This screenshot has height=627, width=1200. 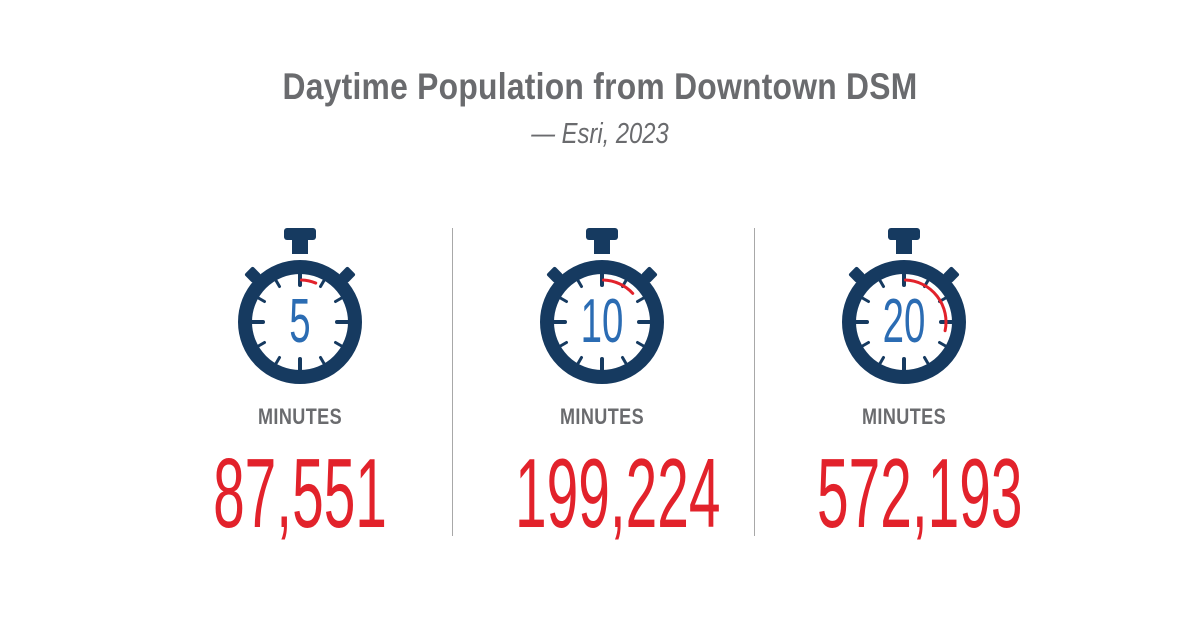 I want to click on stopwatch-minutes: 5, so click(x=299, y=321).